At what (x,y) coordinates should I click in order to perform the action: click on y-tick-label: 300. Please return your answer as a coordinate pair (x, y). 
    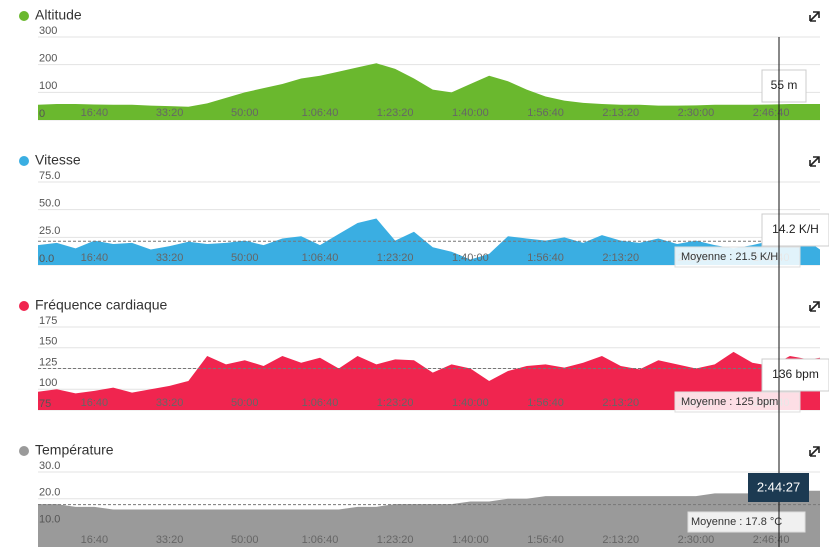
    Looking at the image, I should click on (48, 31).